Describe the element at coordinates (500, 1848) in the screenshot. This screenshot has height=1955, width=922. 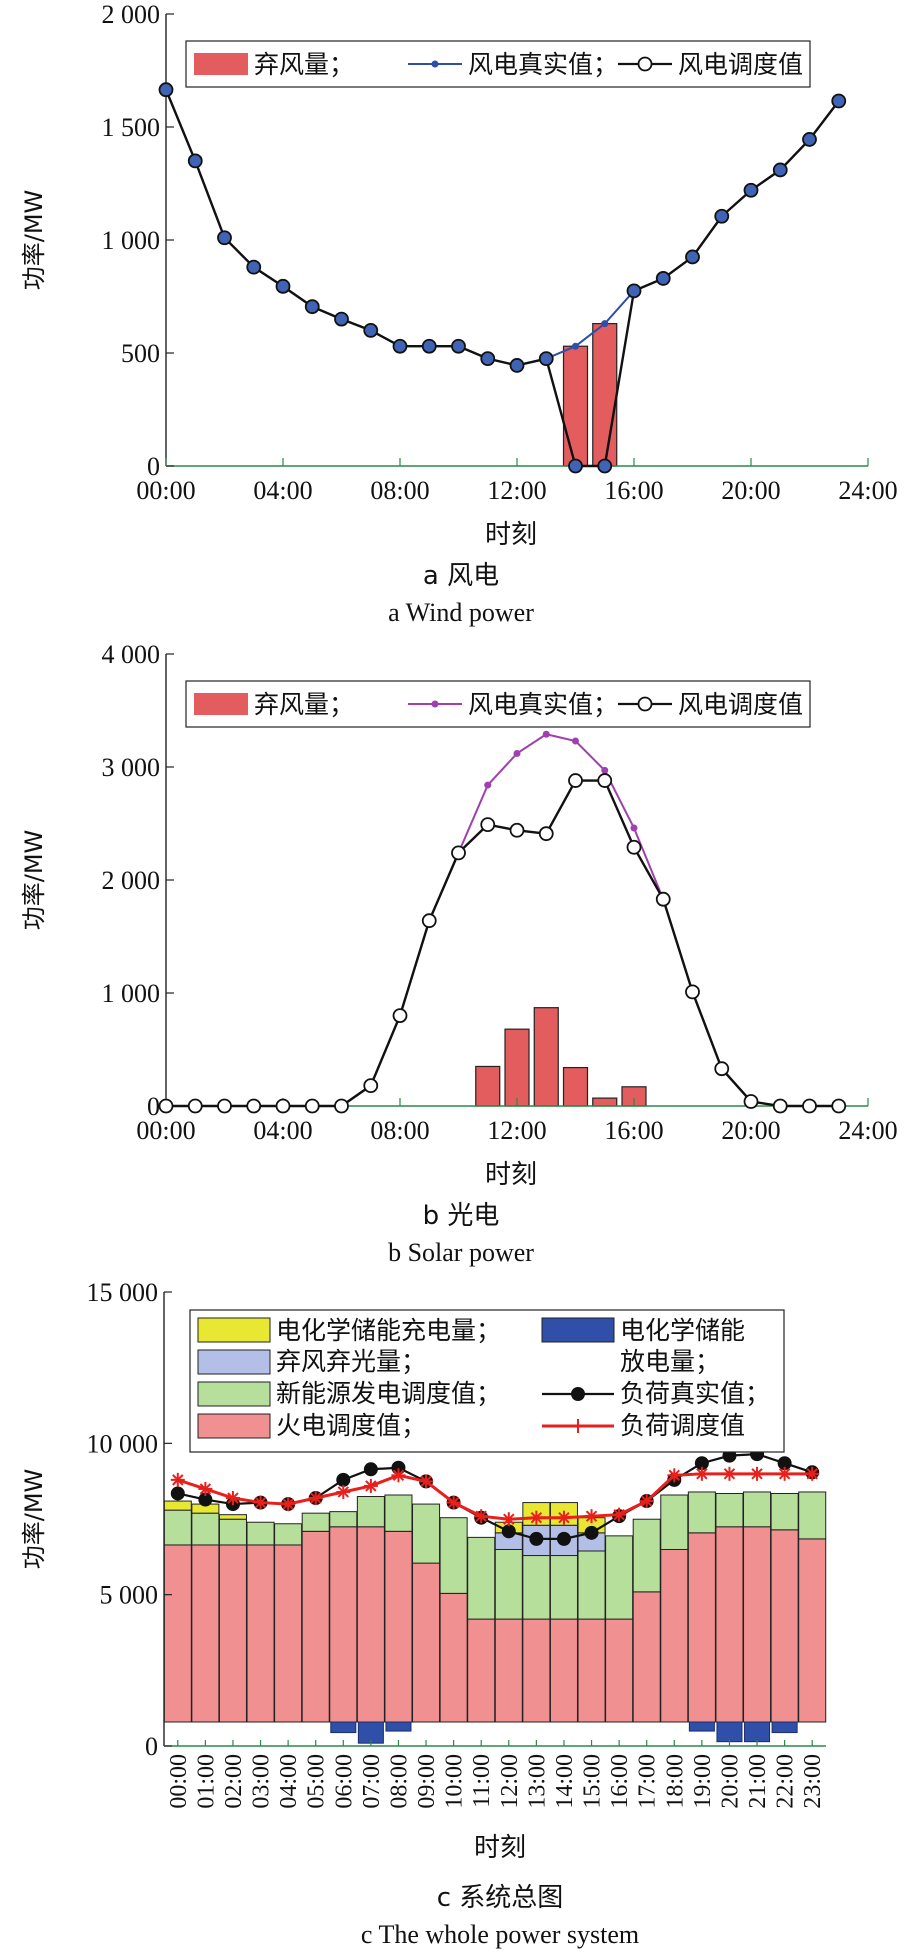
I see `x-axis-label: 时刻` at that location.